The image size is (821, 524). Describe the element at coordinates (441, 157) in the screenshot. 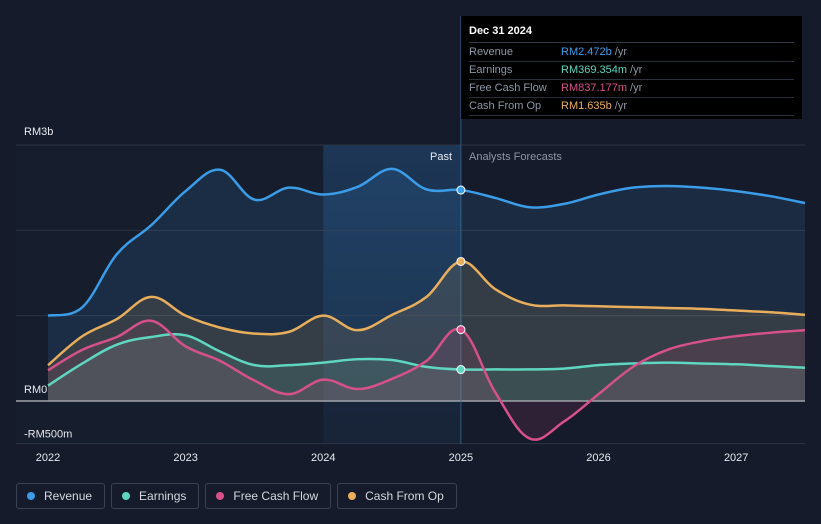

I see `past-label: Past` at that location.